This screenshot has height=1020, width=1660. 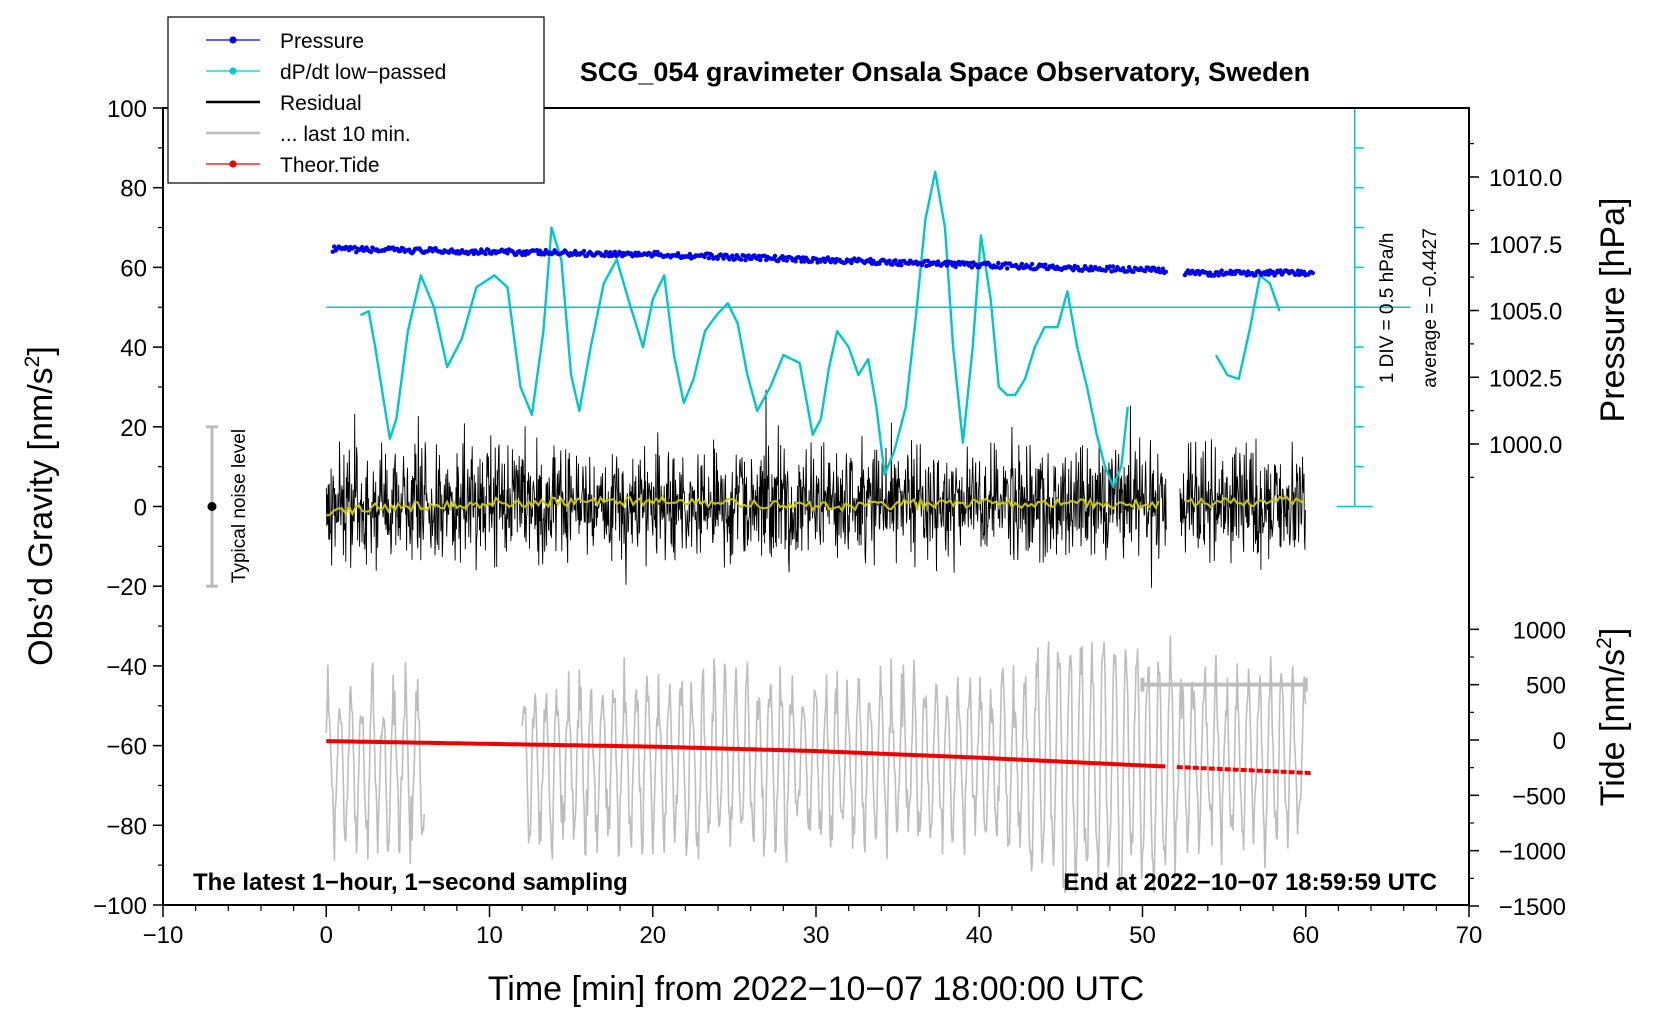 What do you see at coordinates (816, 935) in the screenshot?
I see `x-tick-label: 30` at bounding box center [816, 935].